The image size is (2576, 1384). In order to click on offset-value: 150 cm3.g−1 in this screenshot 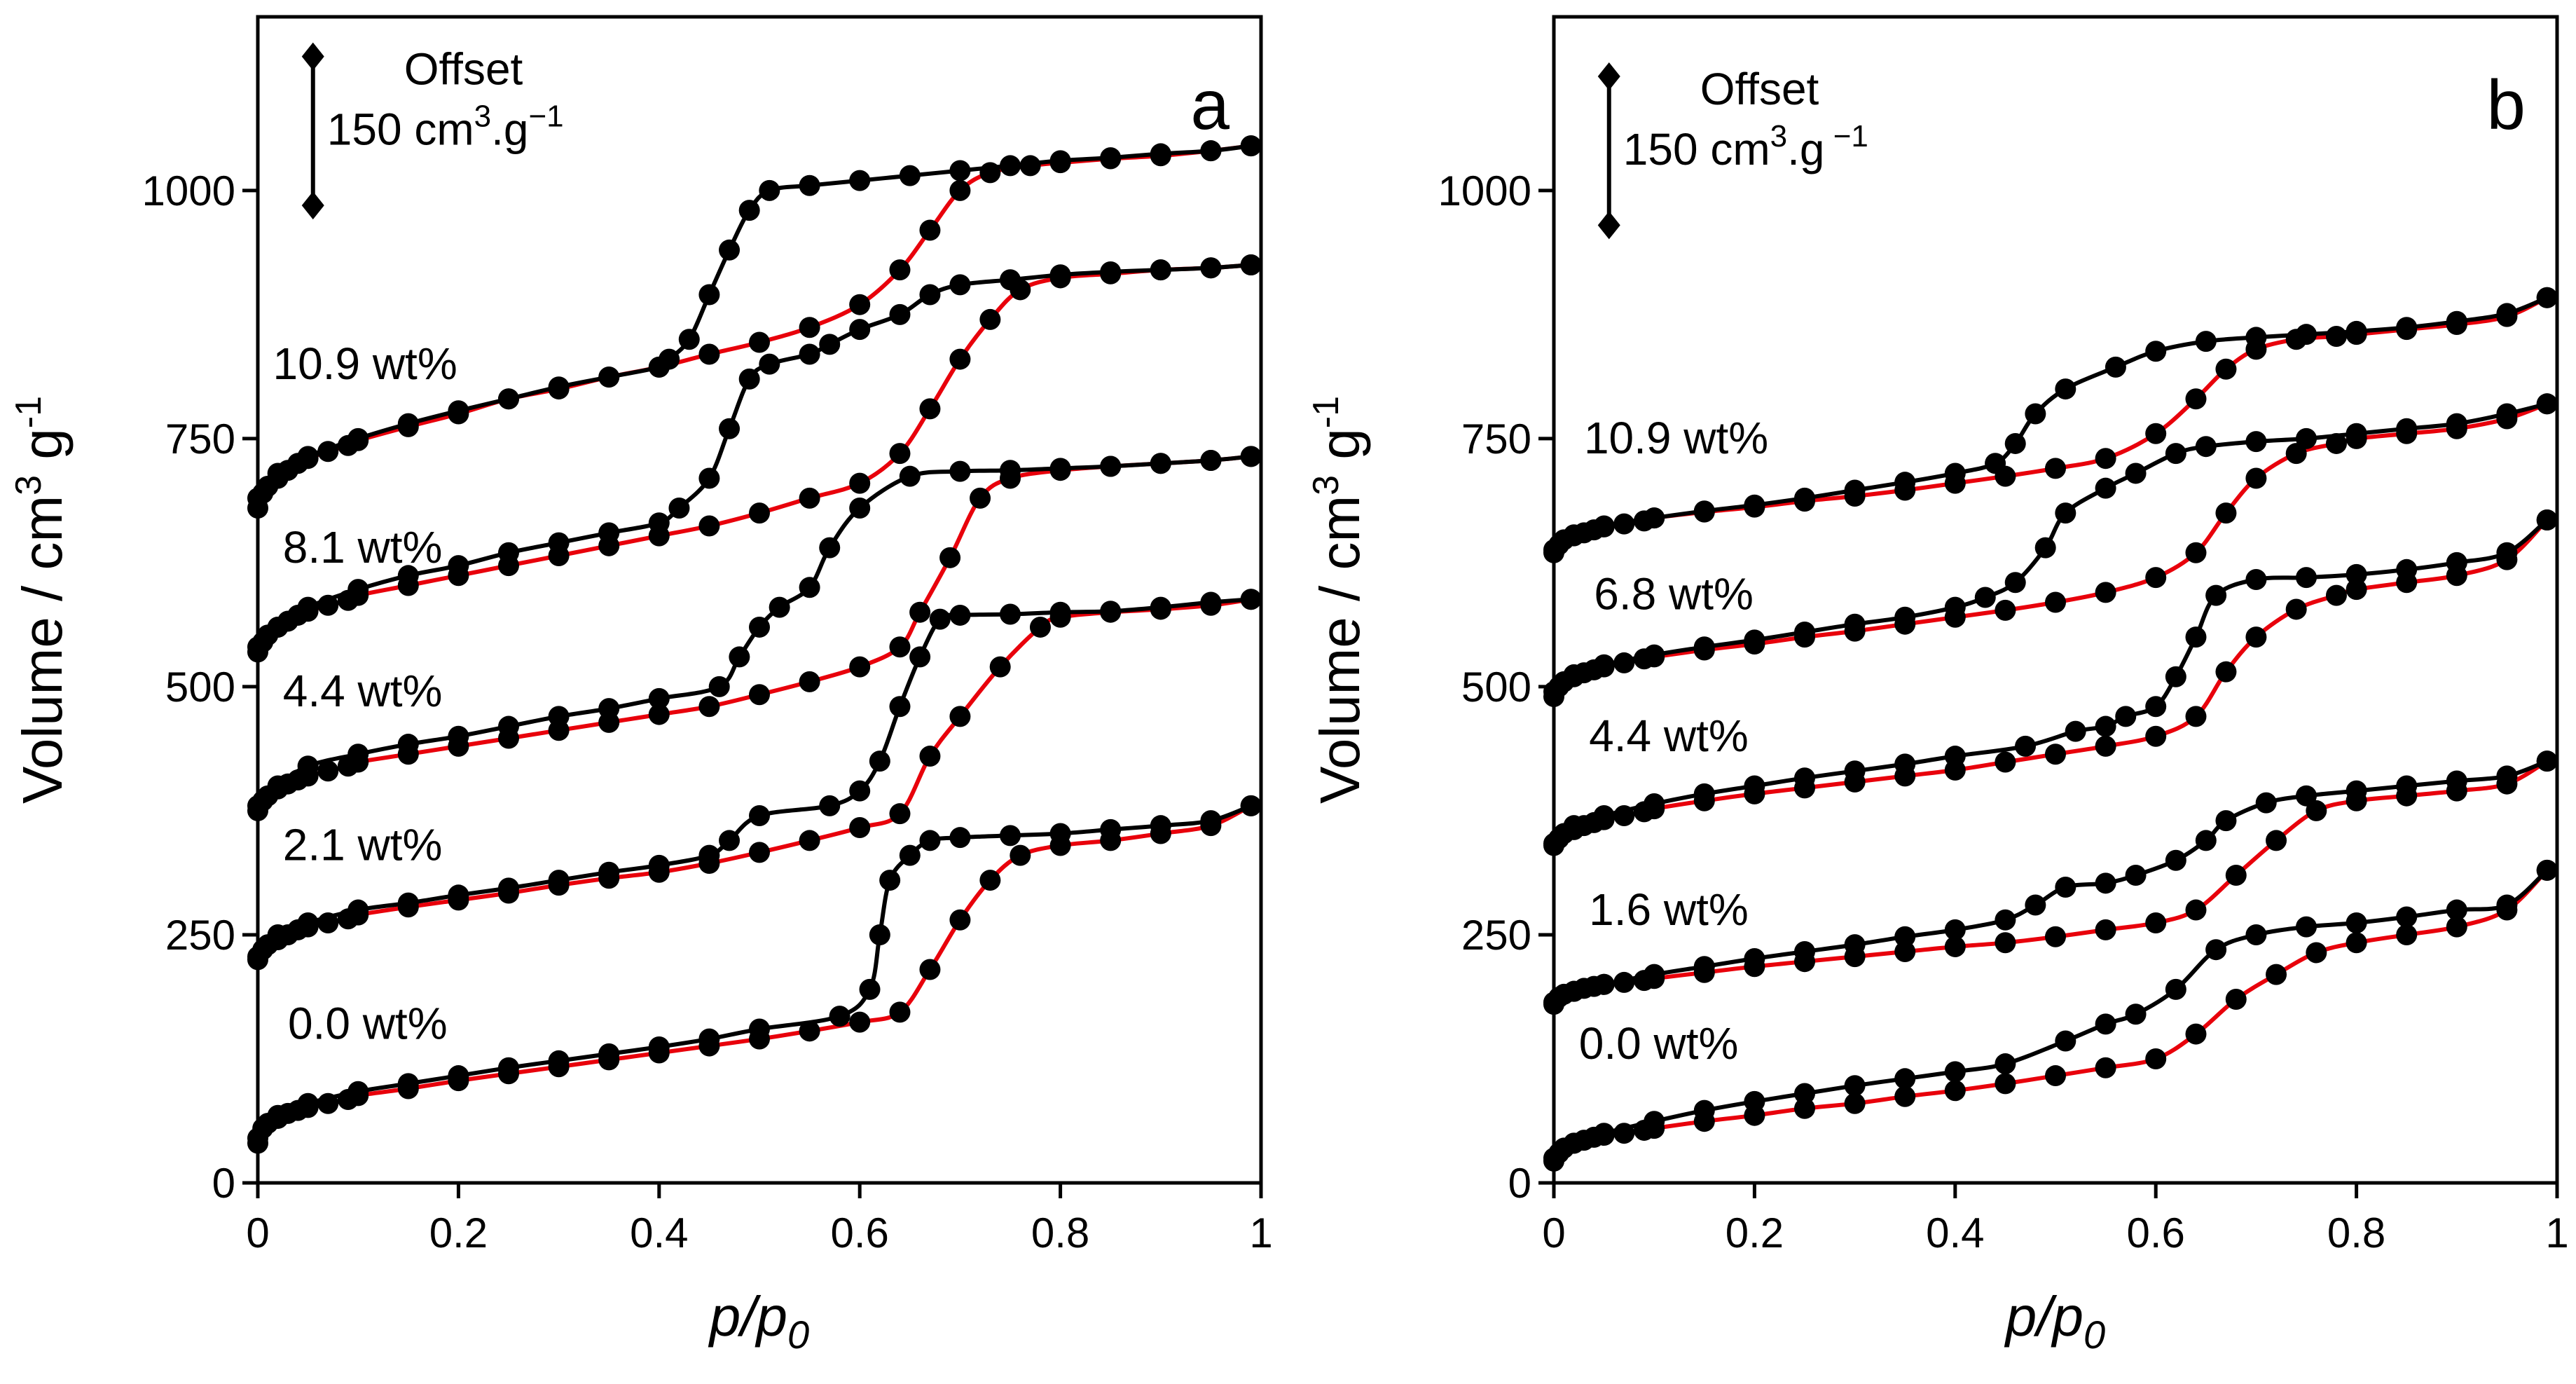, I will do `click(445, 128)`.